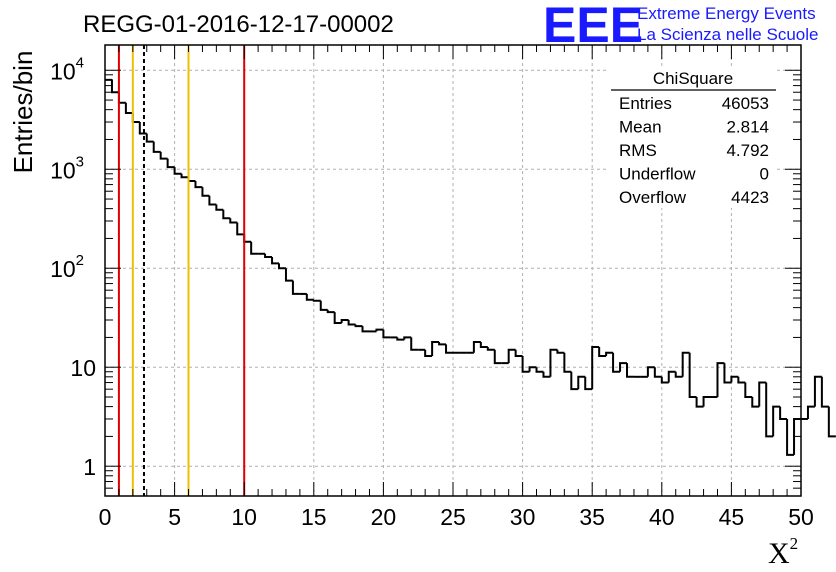 The width and height of the screenshot is (836, 572). I want to click on y-tick-label-exponent: 4, so click(80, 62).